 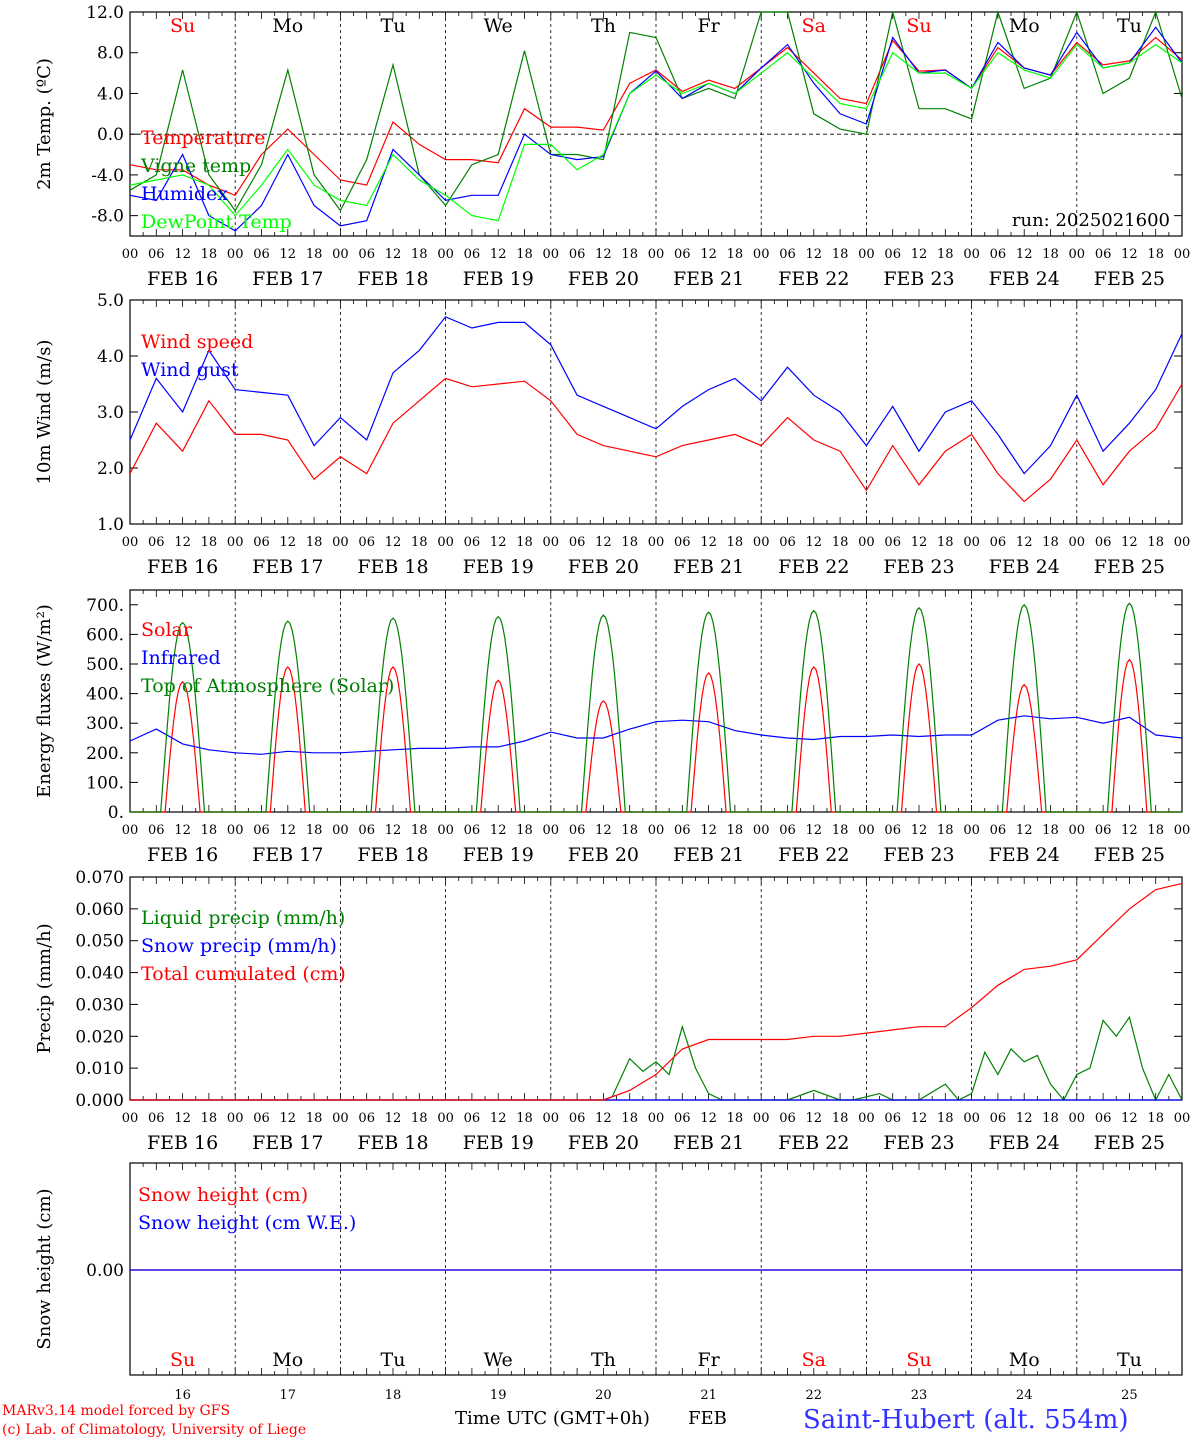 What do you see at coordinates (919, 1395) in the screenshot?
I see `day-number-label: 23` at bounding box center [919, 1395].